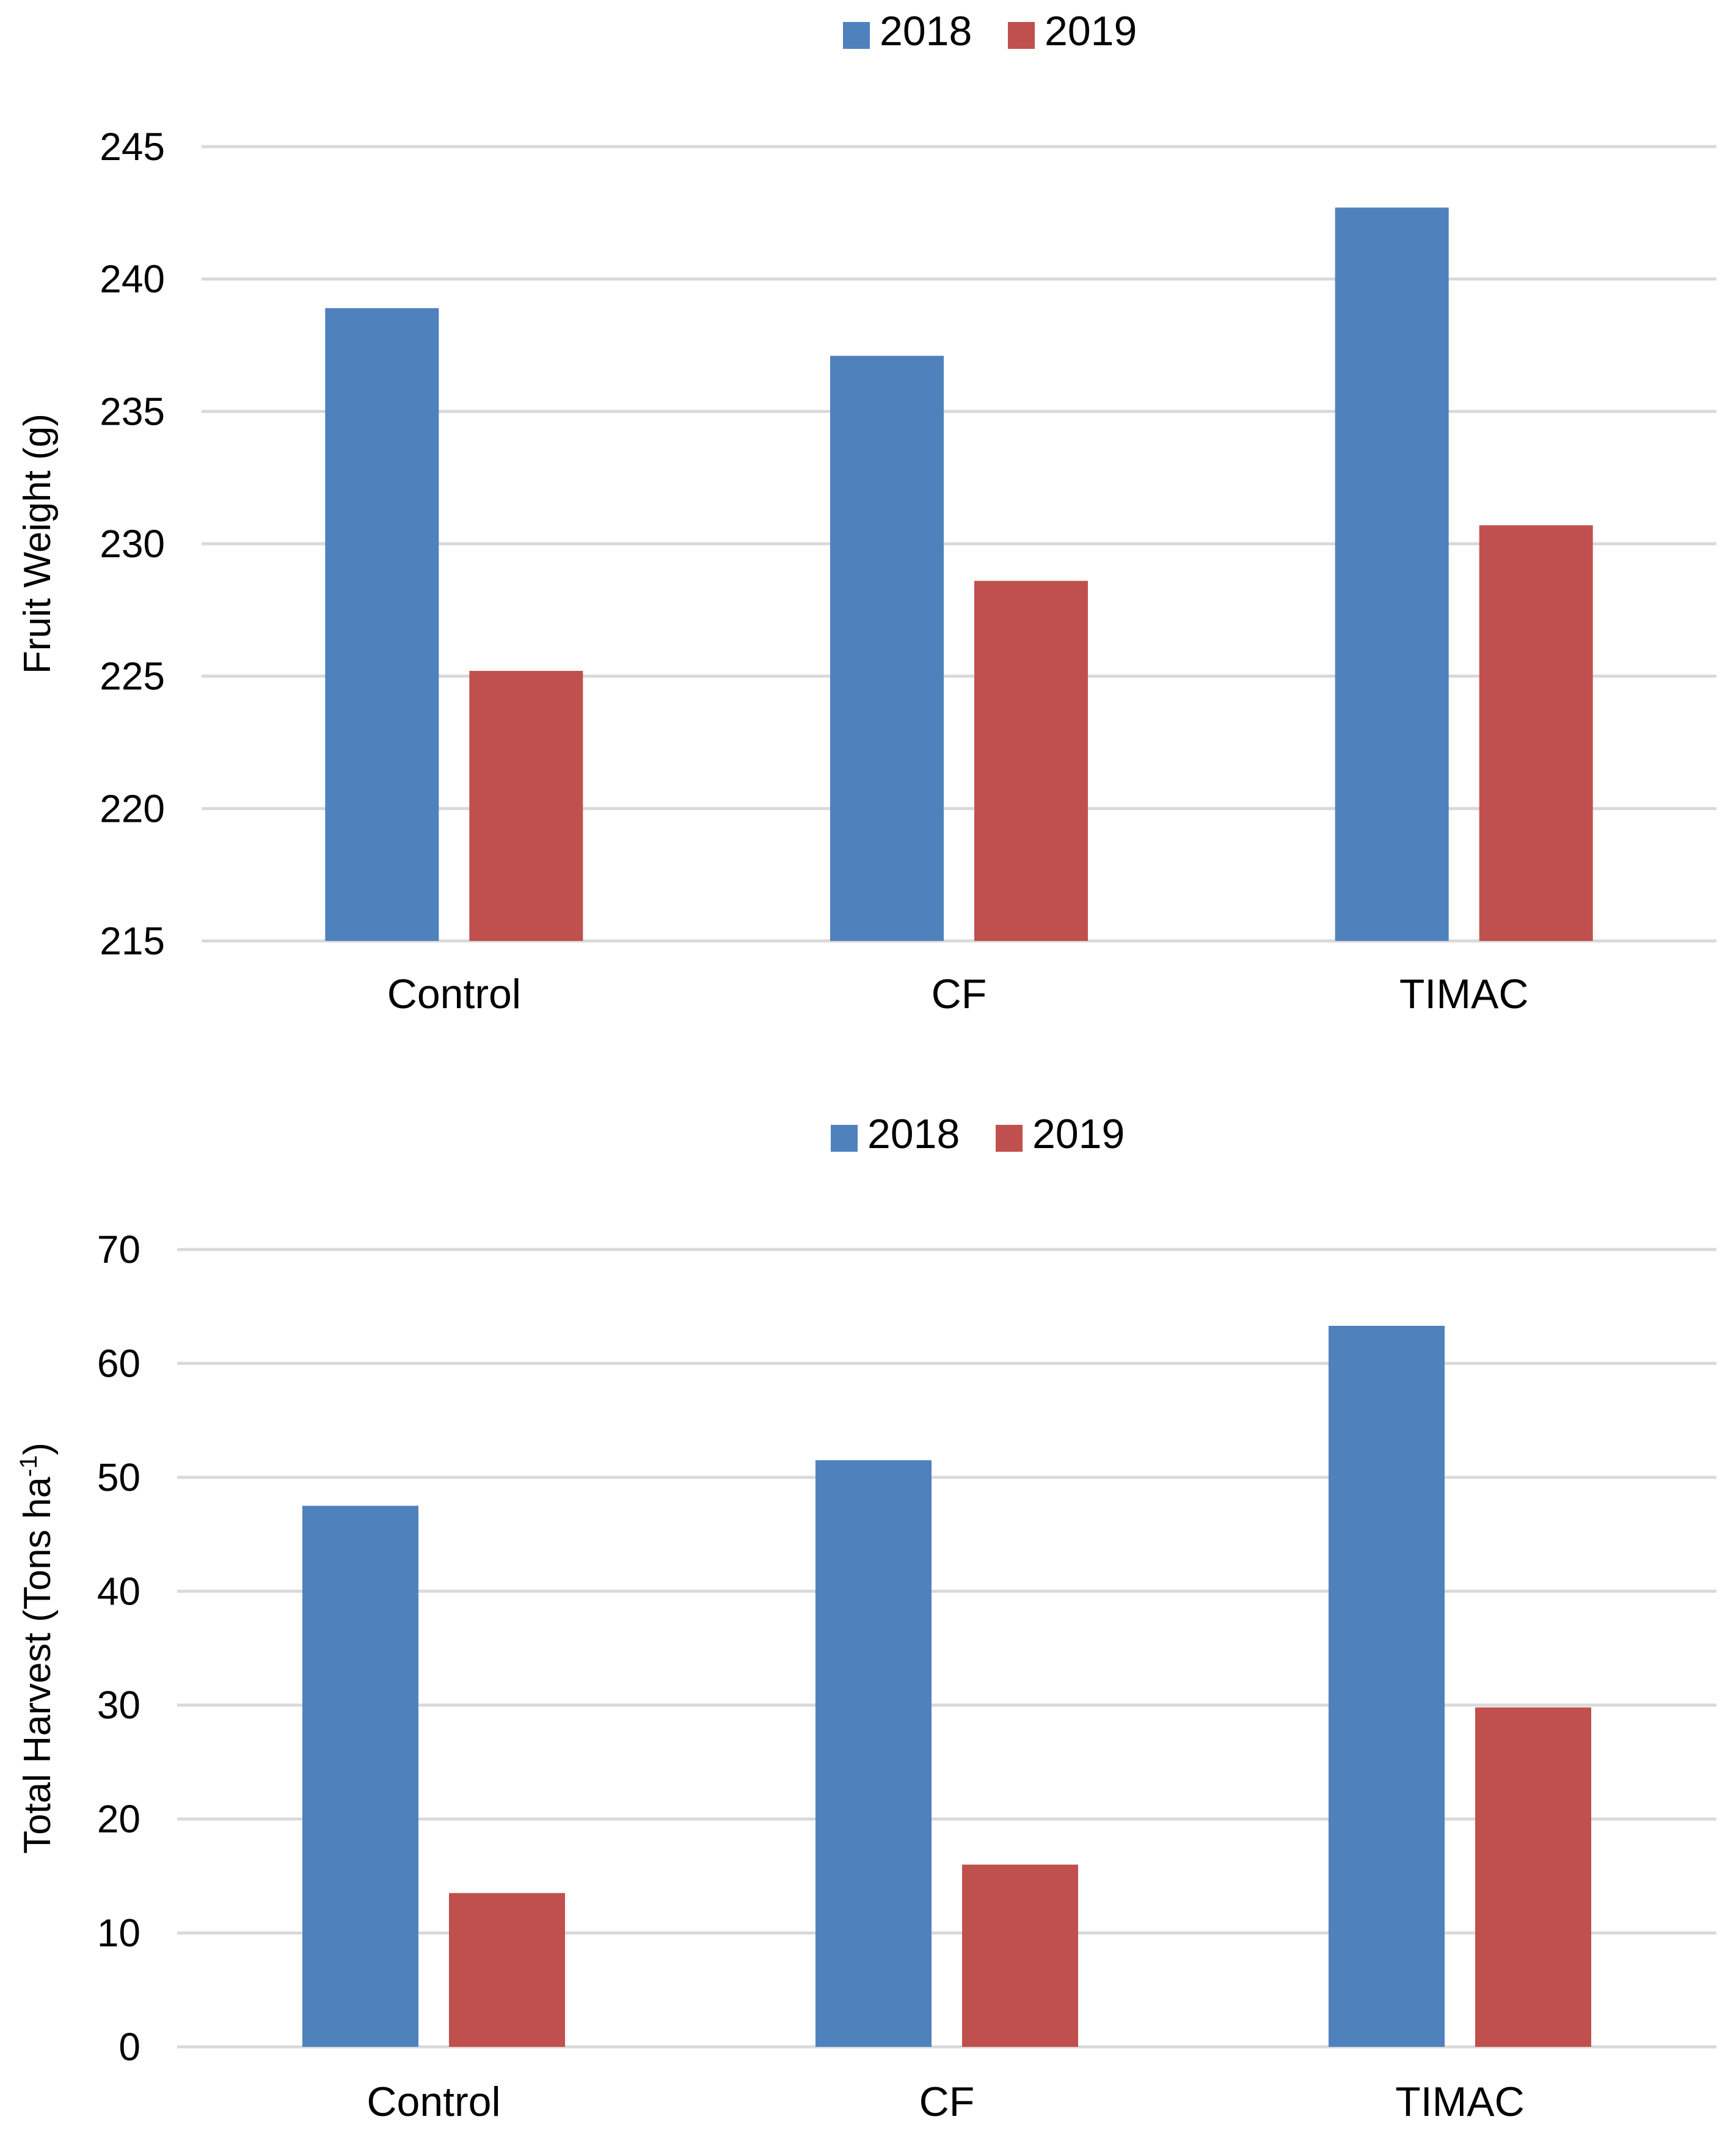 This screenshot has height=2133, width=1736. Describe the element at coordinates (119, 1819) in the screenshot. I see `total-harvest-y-tick-label: 20` at that location.